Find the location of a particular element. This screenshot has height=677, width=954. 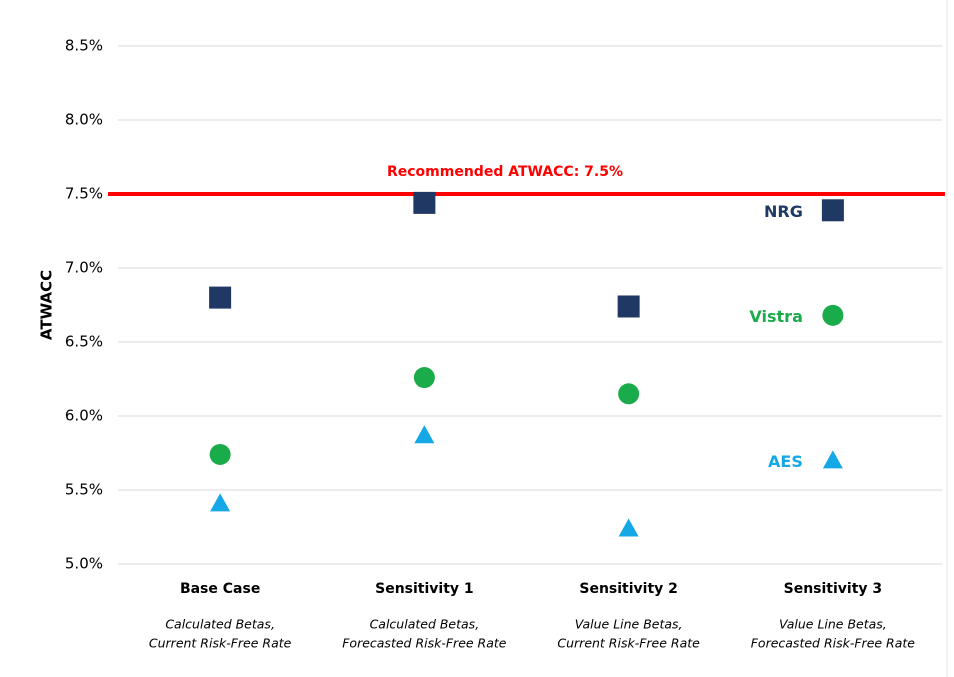

y-tick-label: 6.5% is located at coordinates (84, 342).